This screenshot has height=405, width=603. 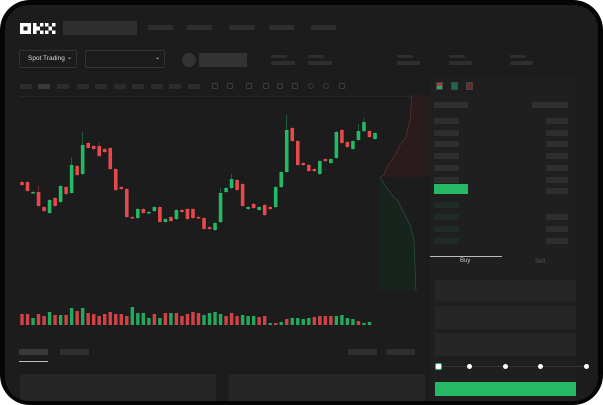 What do you see at coordinates (125, 59) in the screenshot?
I see `pair-selector: ⌄` at bounding box center [125, 59].